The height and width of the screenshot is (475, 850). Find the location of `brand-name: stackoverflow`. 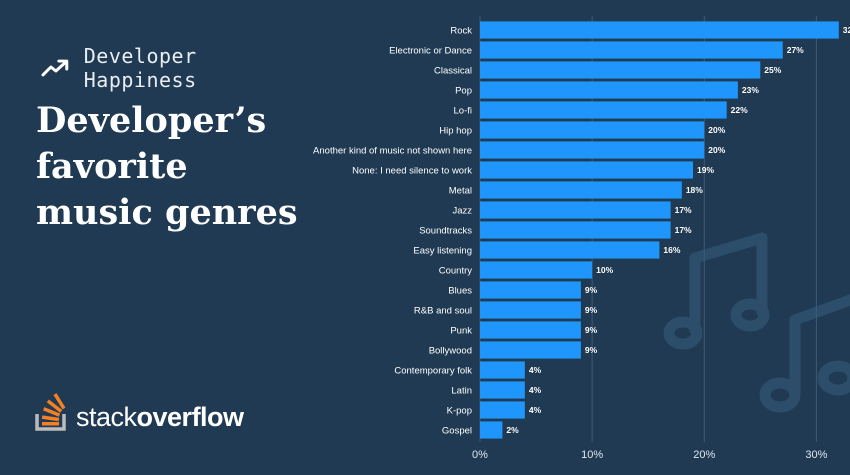

brand-name: stackoverflow is located at coordinates (160, 417).